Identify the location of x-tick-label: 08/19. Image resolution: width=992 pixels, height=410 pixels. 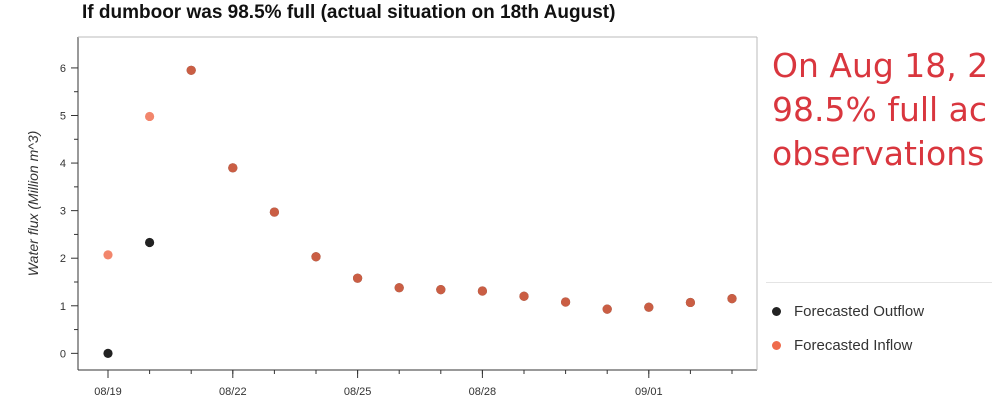
(108, 392).